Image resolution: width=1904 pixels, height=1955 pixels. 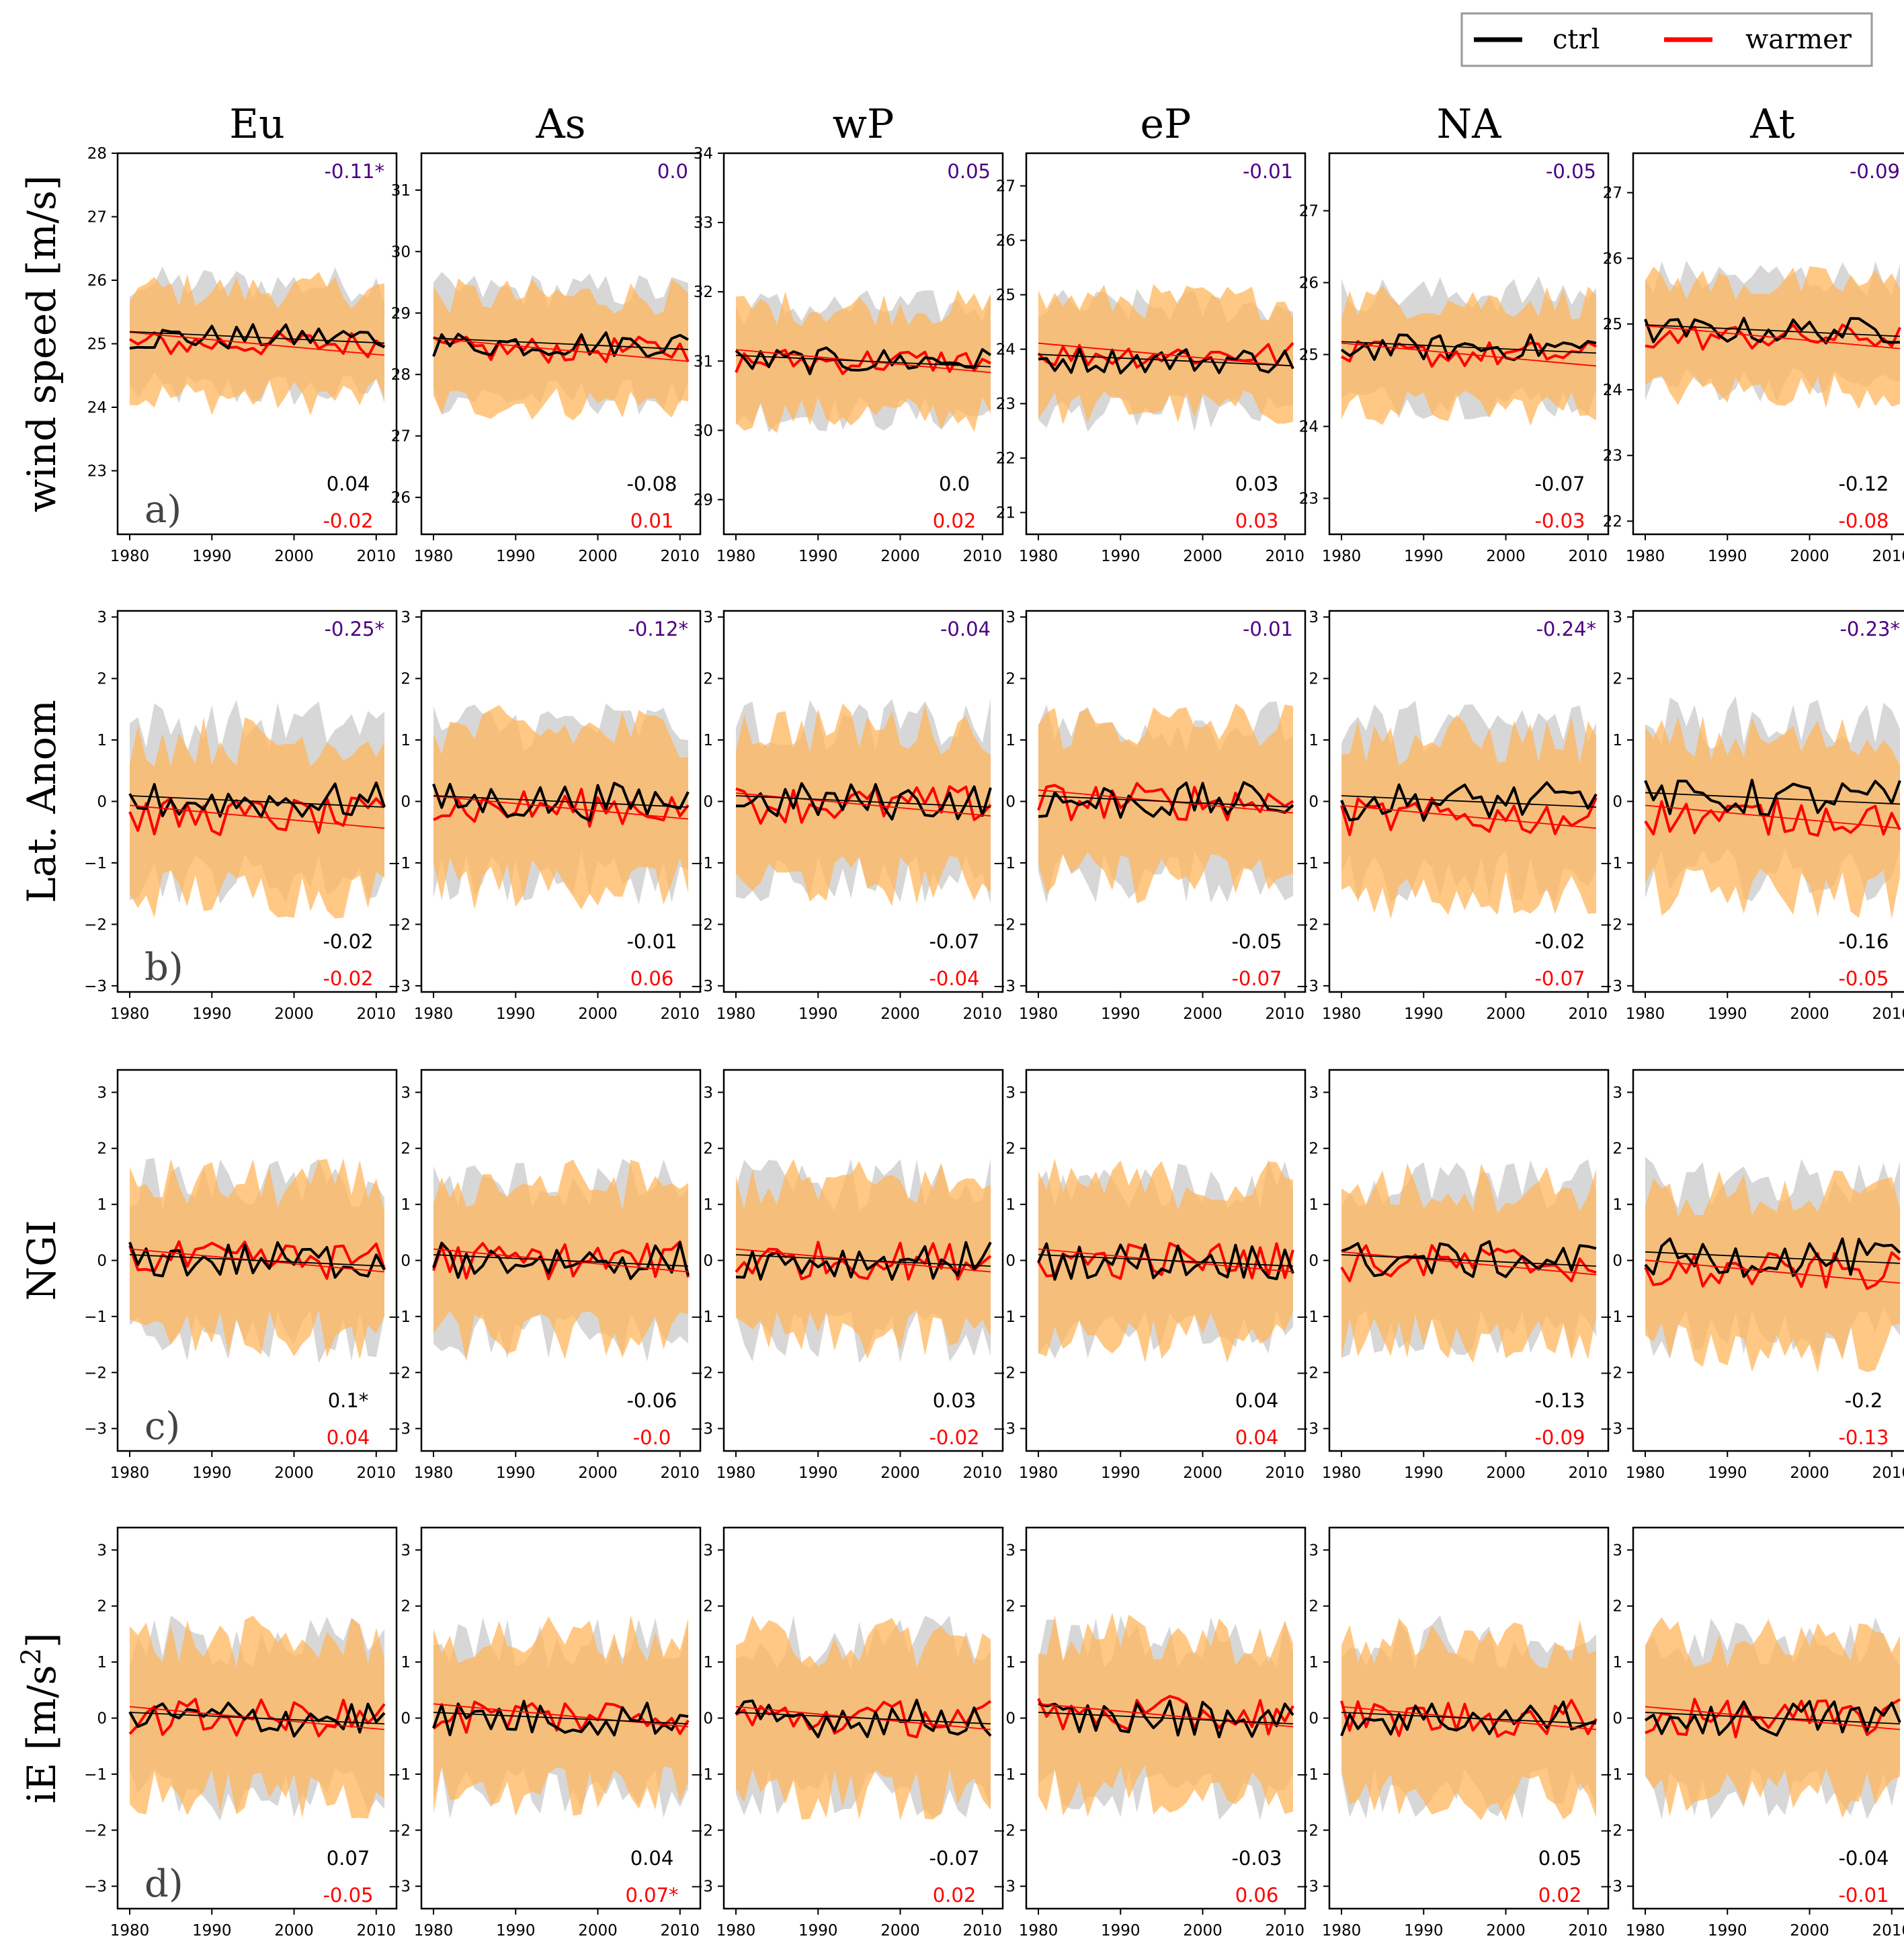 What do you see at coordinates (348, 941) in the screenshot?
I see `ctrl-trend-label: -0.02` at bounding box center [348, 941].